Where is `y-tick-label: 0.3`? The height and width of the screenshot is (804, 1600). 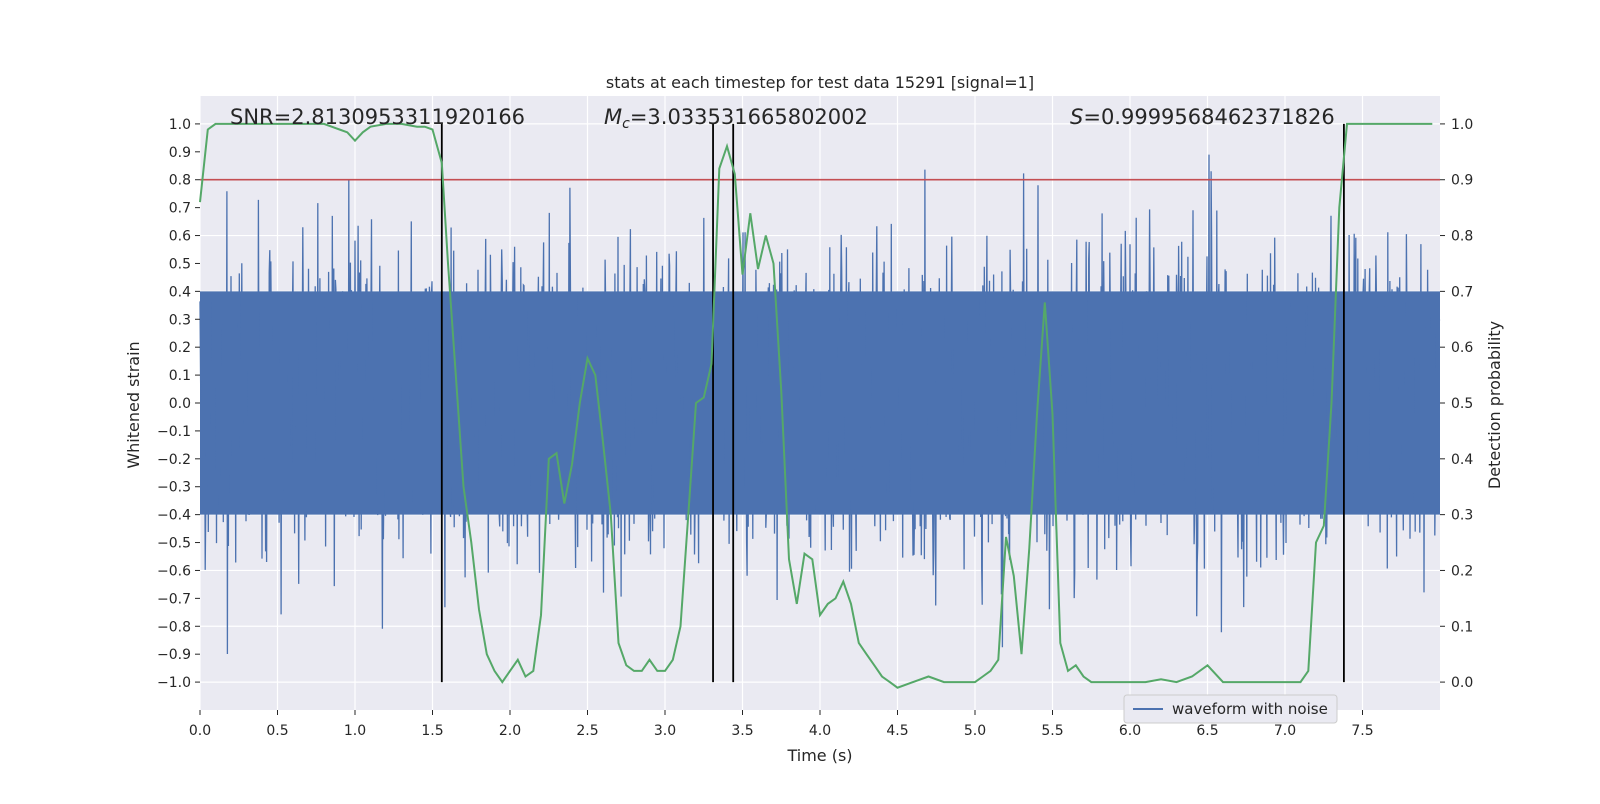
y-tick-label: 0.3 is located at coordinates (180, 320).